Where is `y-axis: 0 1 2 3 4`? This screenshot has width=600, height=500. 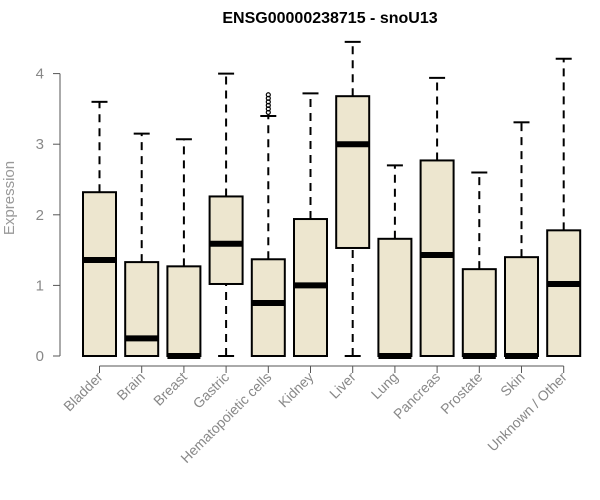
y-axis: 0 1 2 3 4 is located at coordinates (48, 215).